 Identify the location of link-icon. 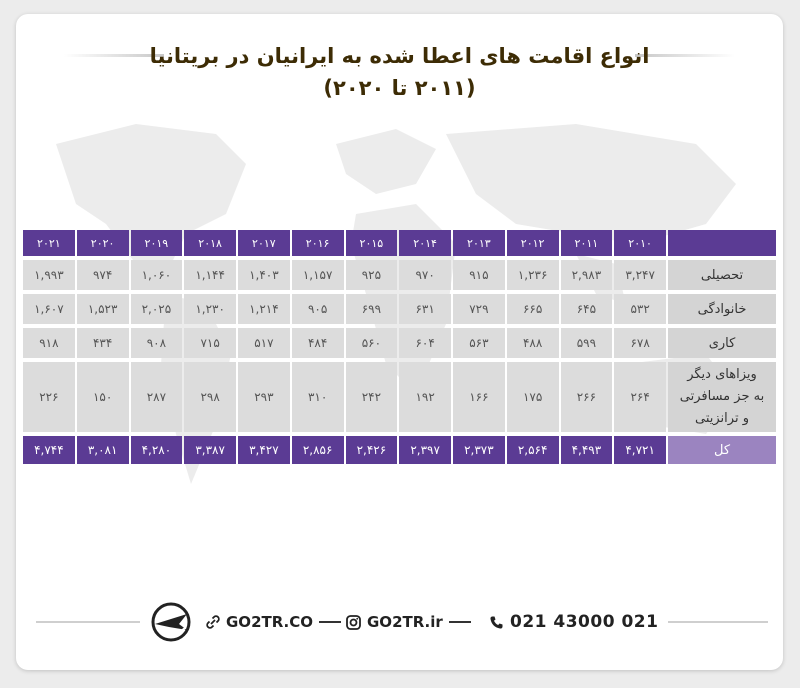
(213, 622).